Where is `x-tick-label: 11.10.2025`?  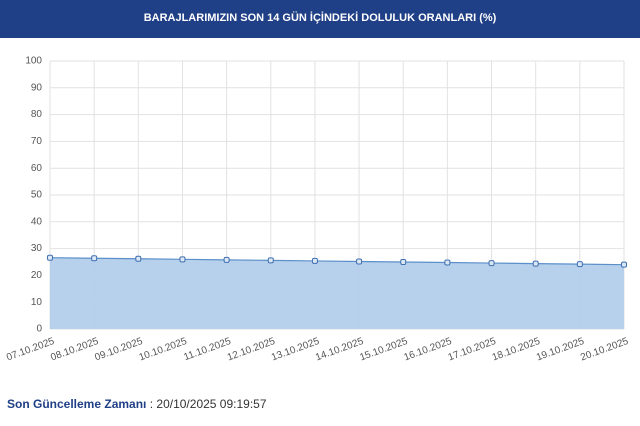 x-tick-label: 11.10.2025 is located at coordinates (207, 349).